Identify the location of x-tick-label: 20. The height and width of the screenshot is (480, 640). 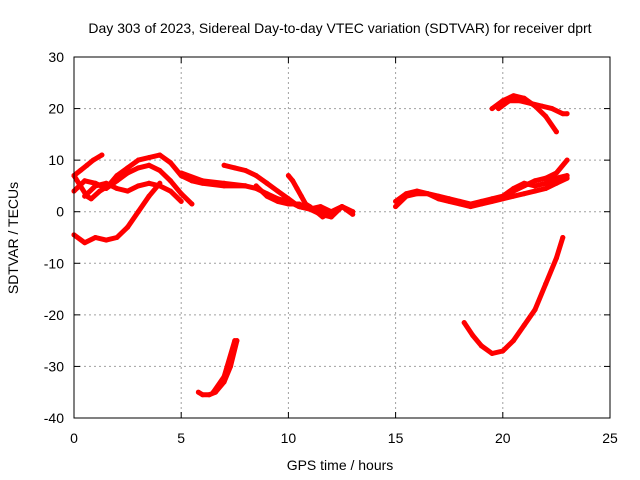
(503, 438).